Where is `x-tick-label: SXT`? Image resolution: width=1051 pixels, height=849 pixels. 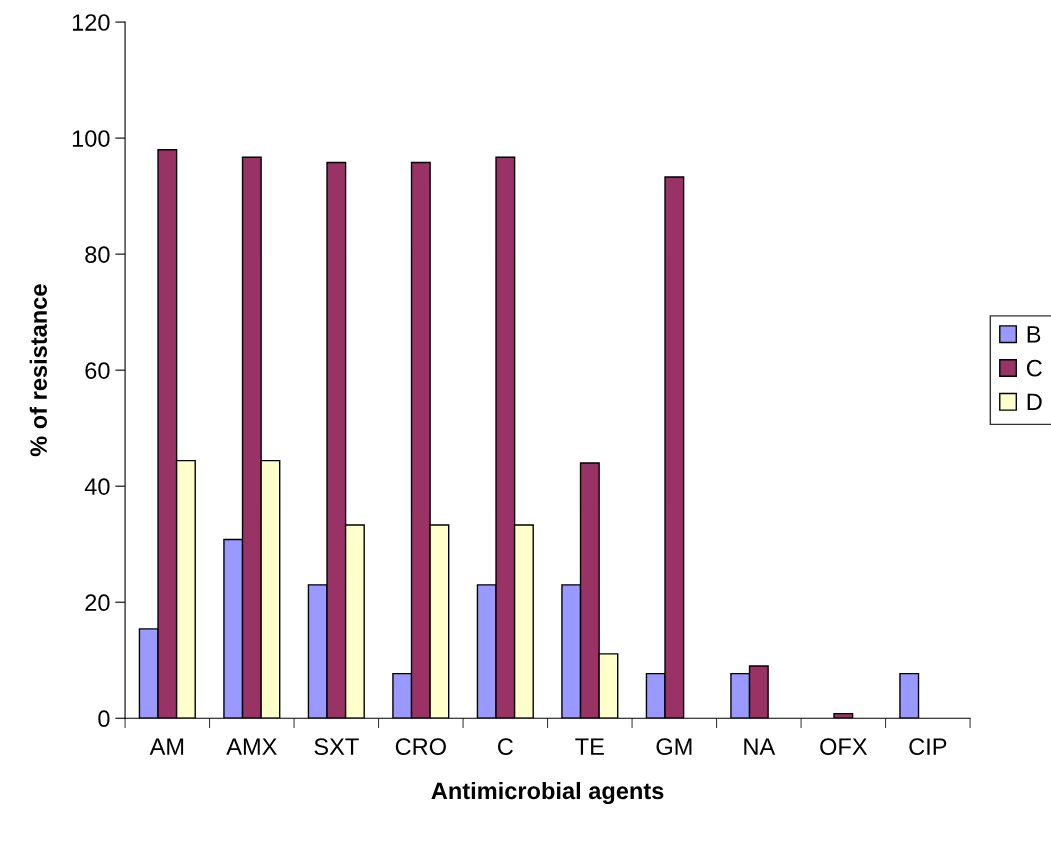
x-tick-label: SXT is located at coordinates (336, 747).